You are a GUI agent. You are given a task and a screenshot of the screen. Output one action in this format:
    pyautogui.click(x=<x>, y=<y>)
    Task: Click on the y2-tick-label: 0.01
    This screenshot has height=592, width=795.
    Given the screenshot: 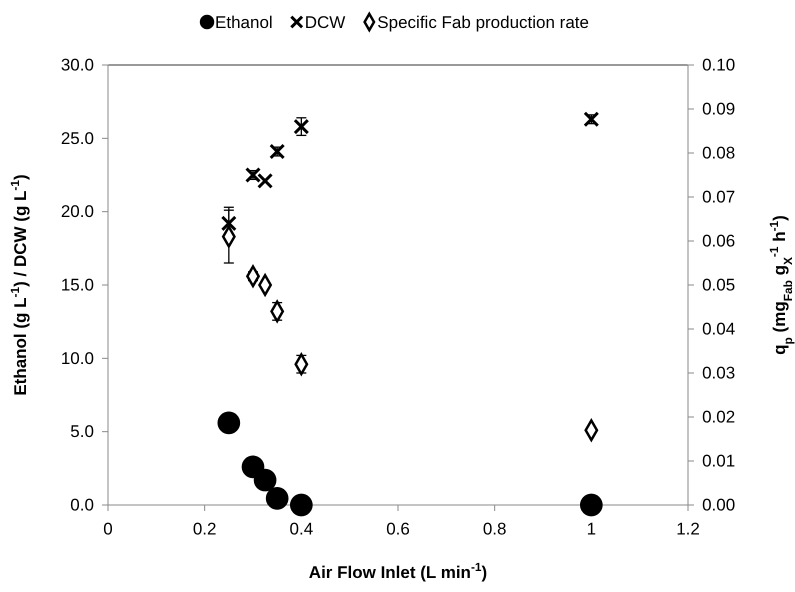 What is the action you would take?
    pyautogui.click(x=719, y=460)
    